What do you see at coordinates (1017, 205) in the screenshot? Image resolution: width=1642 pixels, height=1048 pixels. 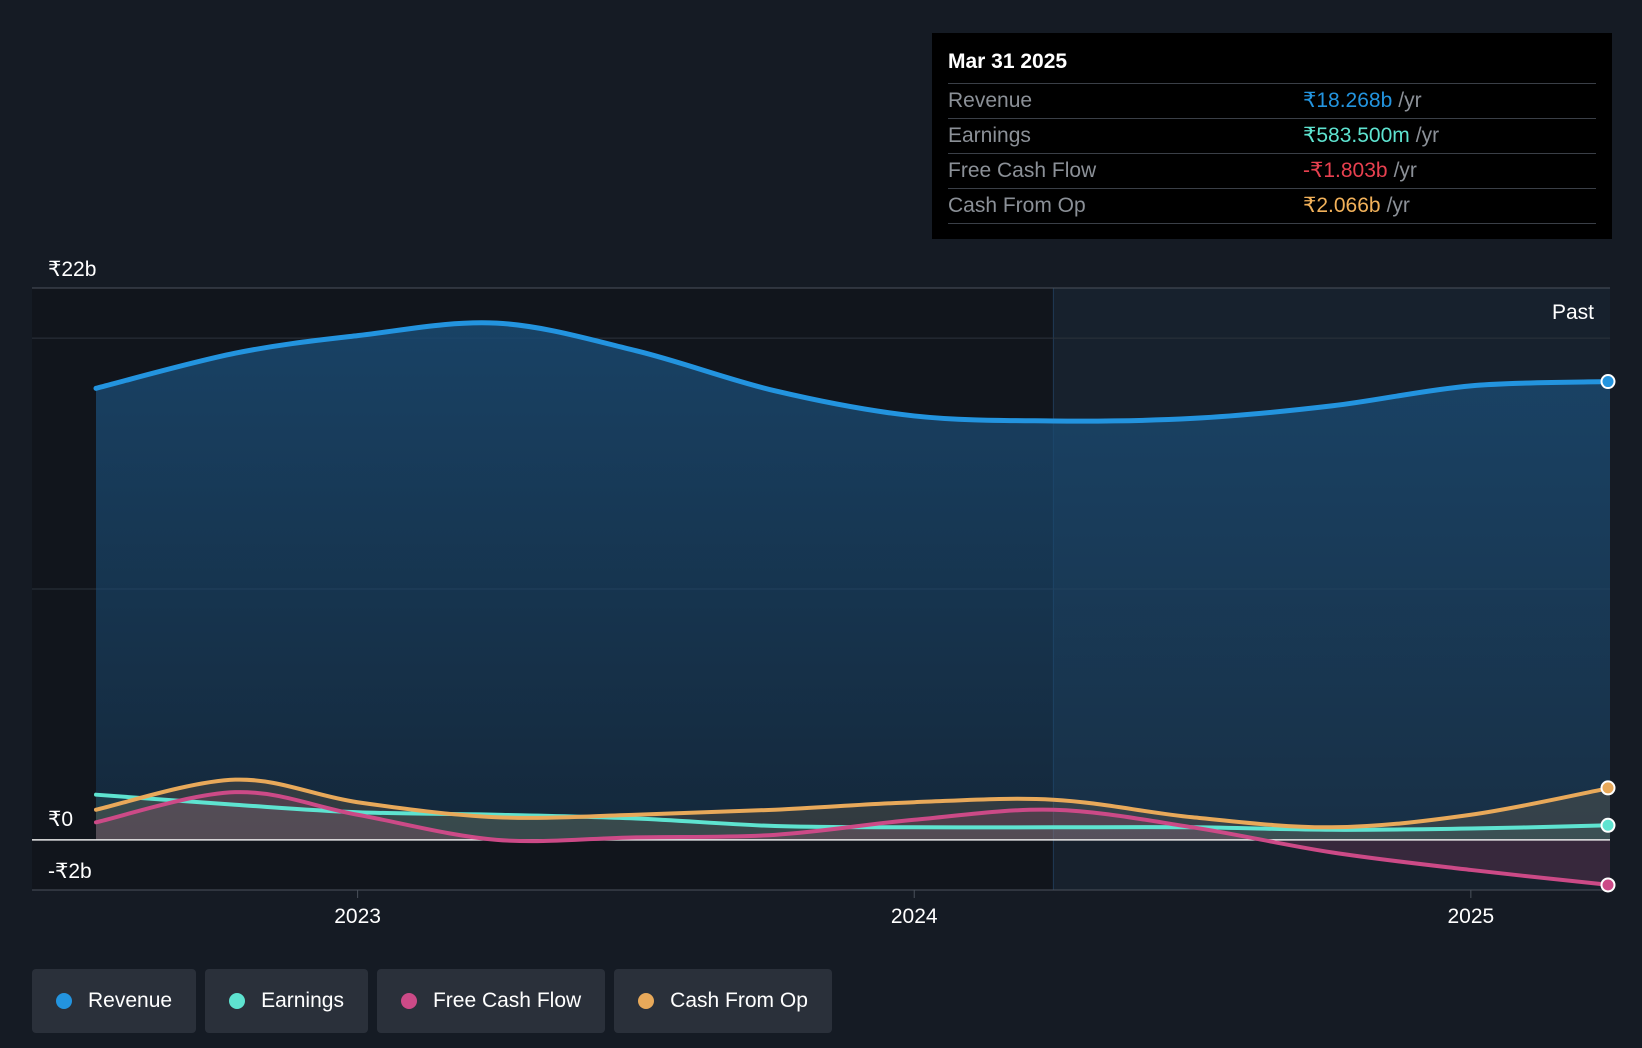 I see `tooltip-label: Cash From Op` at bounding box center [1017, 205].